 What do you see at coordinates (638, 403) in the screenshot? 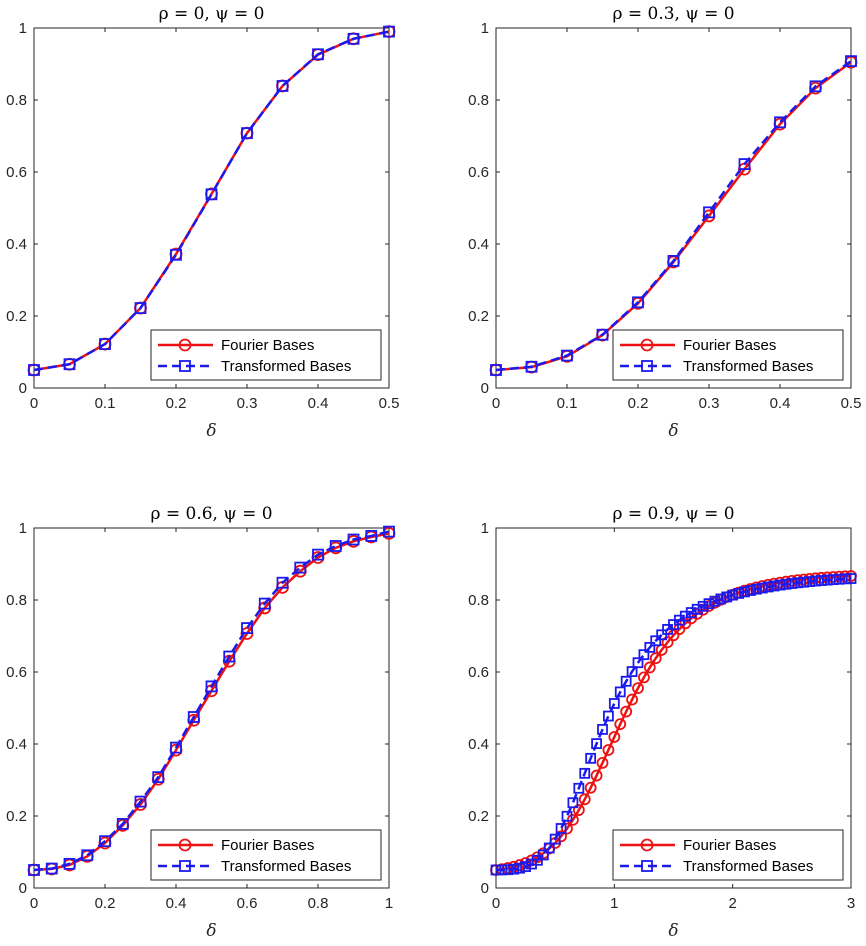
I see `x-tick-label: 0.2` at bounding box center [638, 403].